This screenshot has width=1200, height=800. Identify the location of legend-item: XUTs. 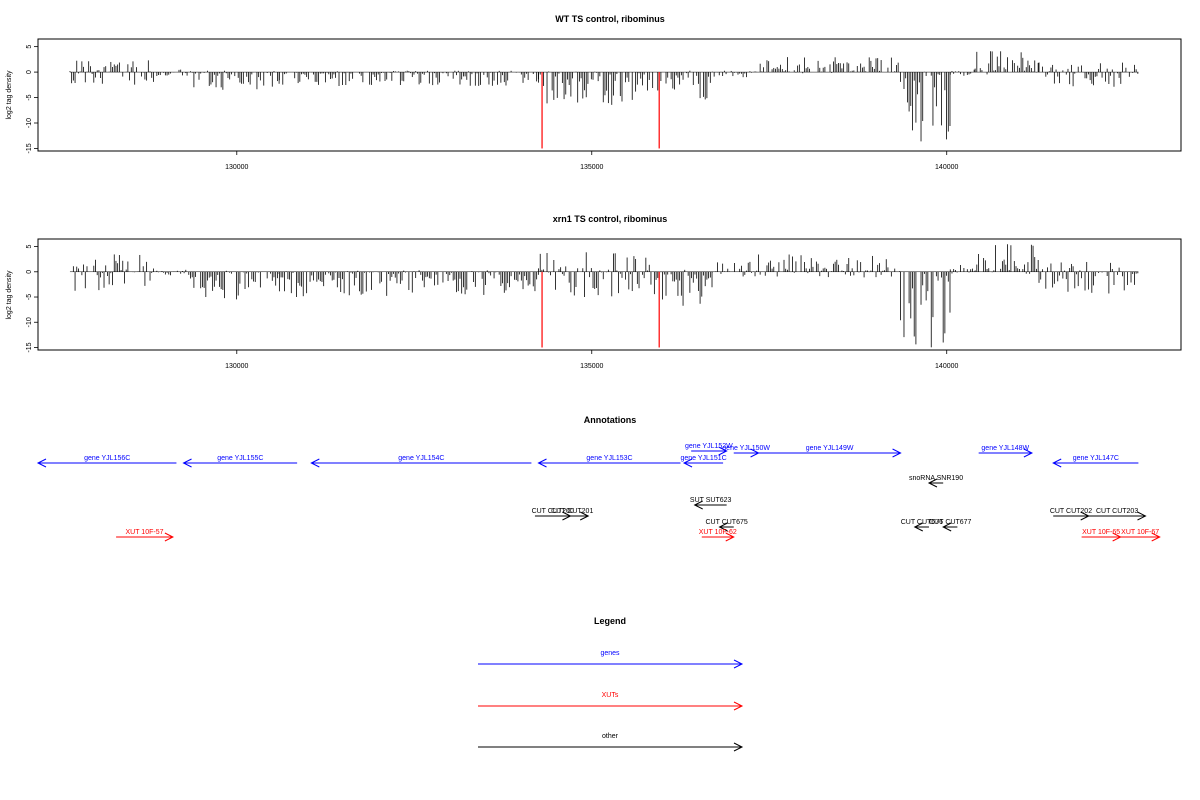
(611, 701).